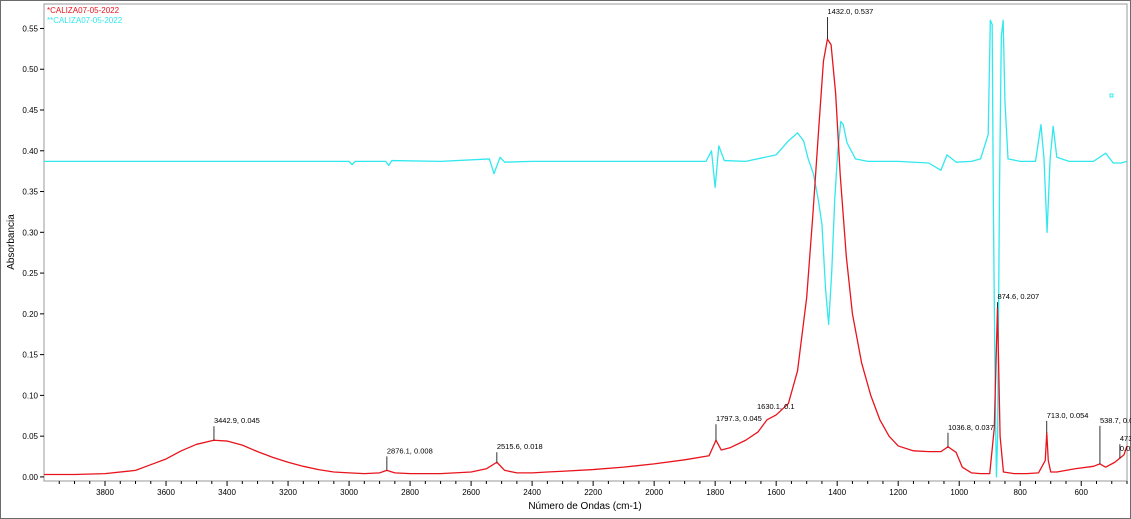 Image resolution: width=1131 pixels, height=519 pixels. Describe the element at coordinates (1068, 415) in the screenshot. I see `peak-label: 713.0, 0.054` at that location.